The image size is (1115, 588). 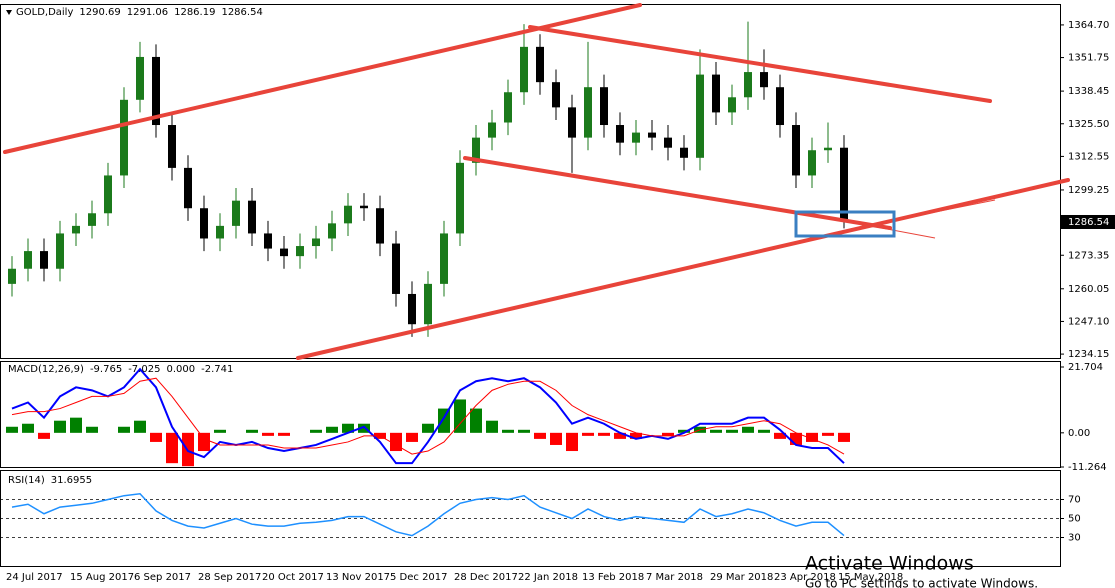 I want to click on y-tick-label: 1338.45, so click(x=1088, y=91).